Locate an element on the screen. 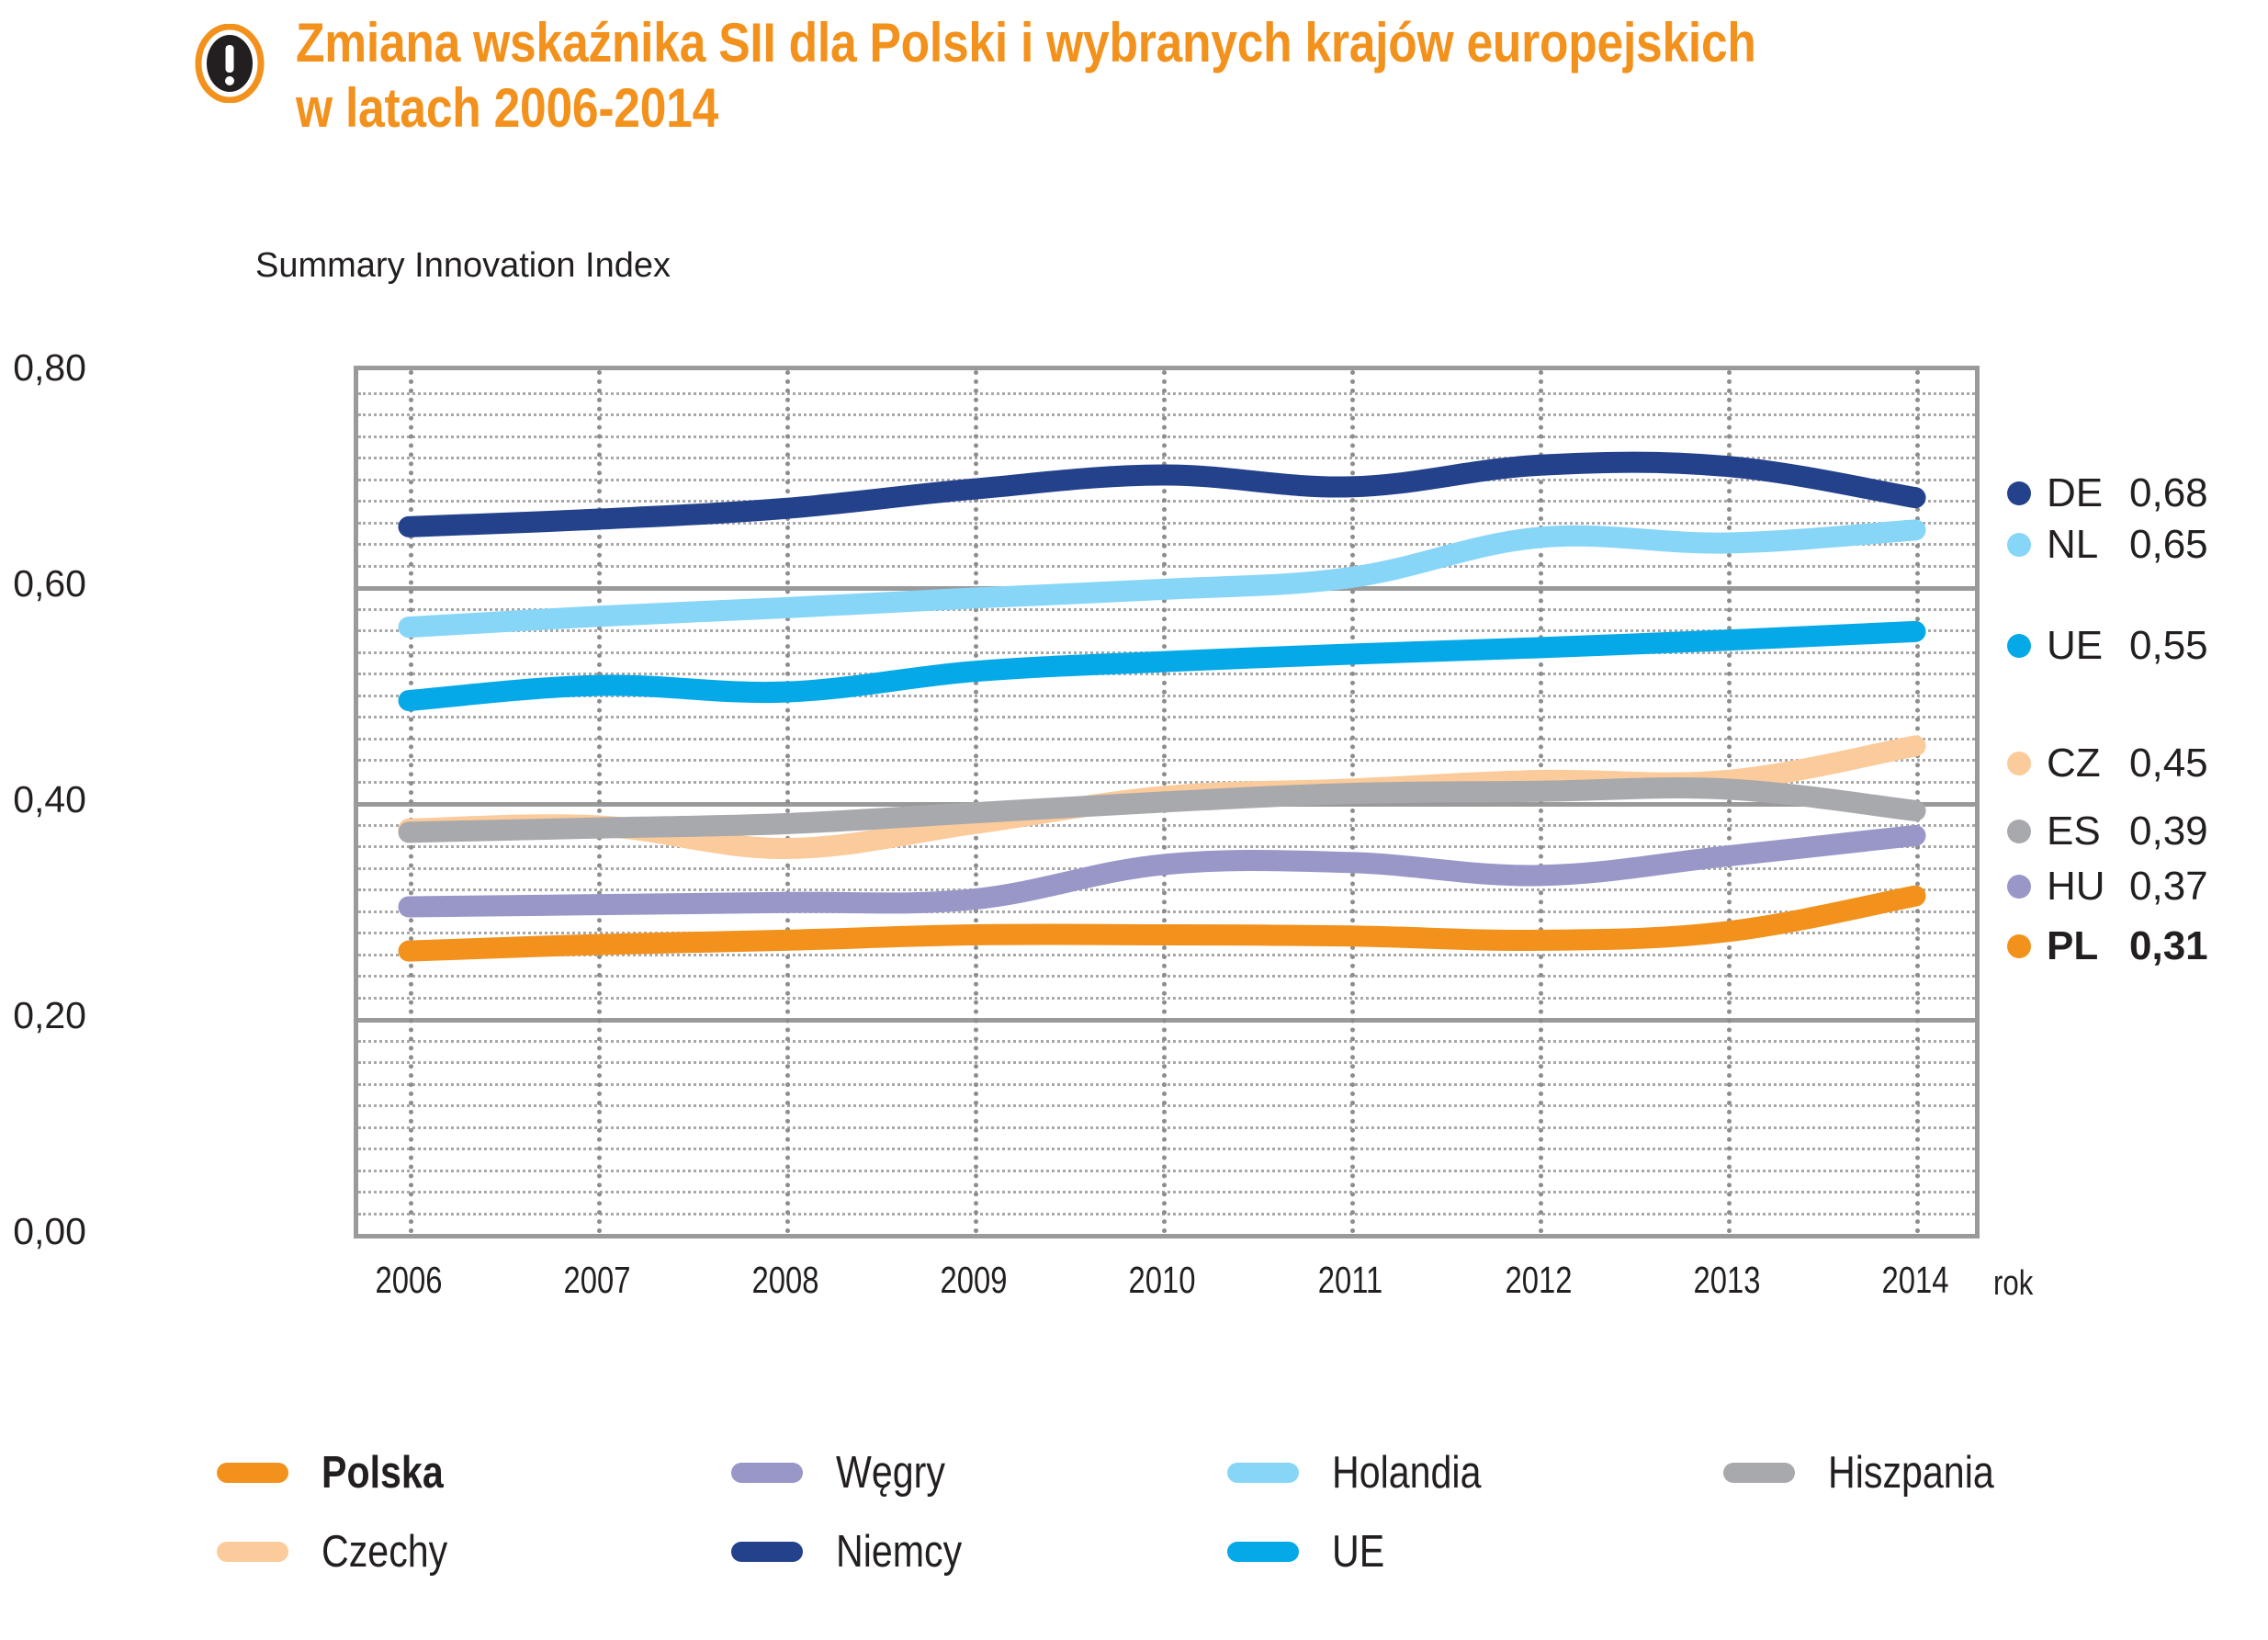  legend-label: Czechy is located at coordinates (385, 1552).